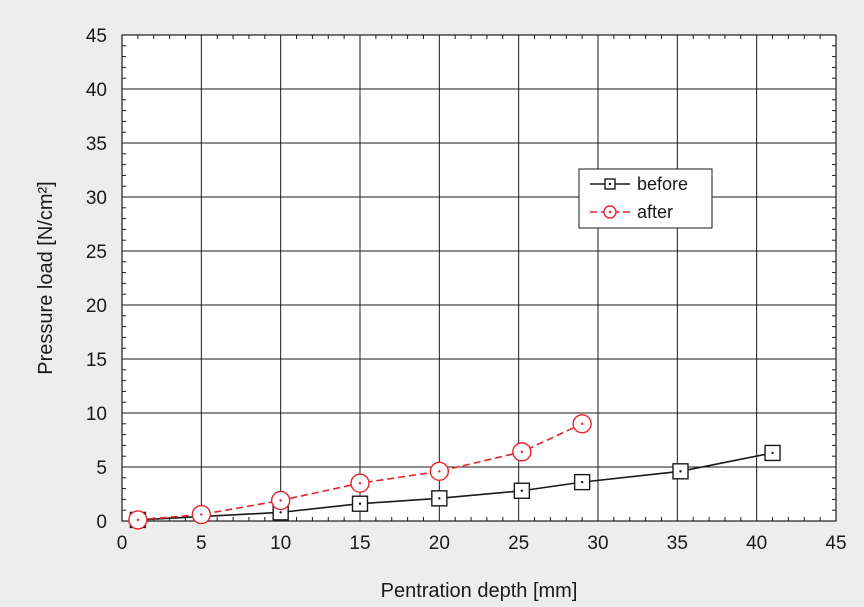 The image size is (864, 607). I want to click on legend: before after, so click(645, 198).